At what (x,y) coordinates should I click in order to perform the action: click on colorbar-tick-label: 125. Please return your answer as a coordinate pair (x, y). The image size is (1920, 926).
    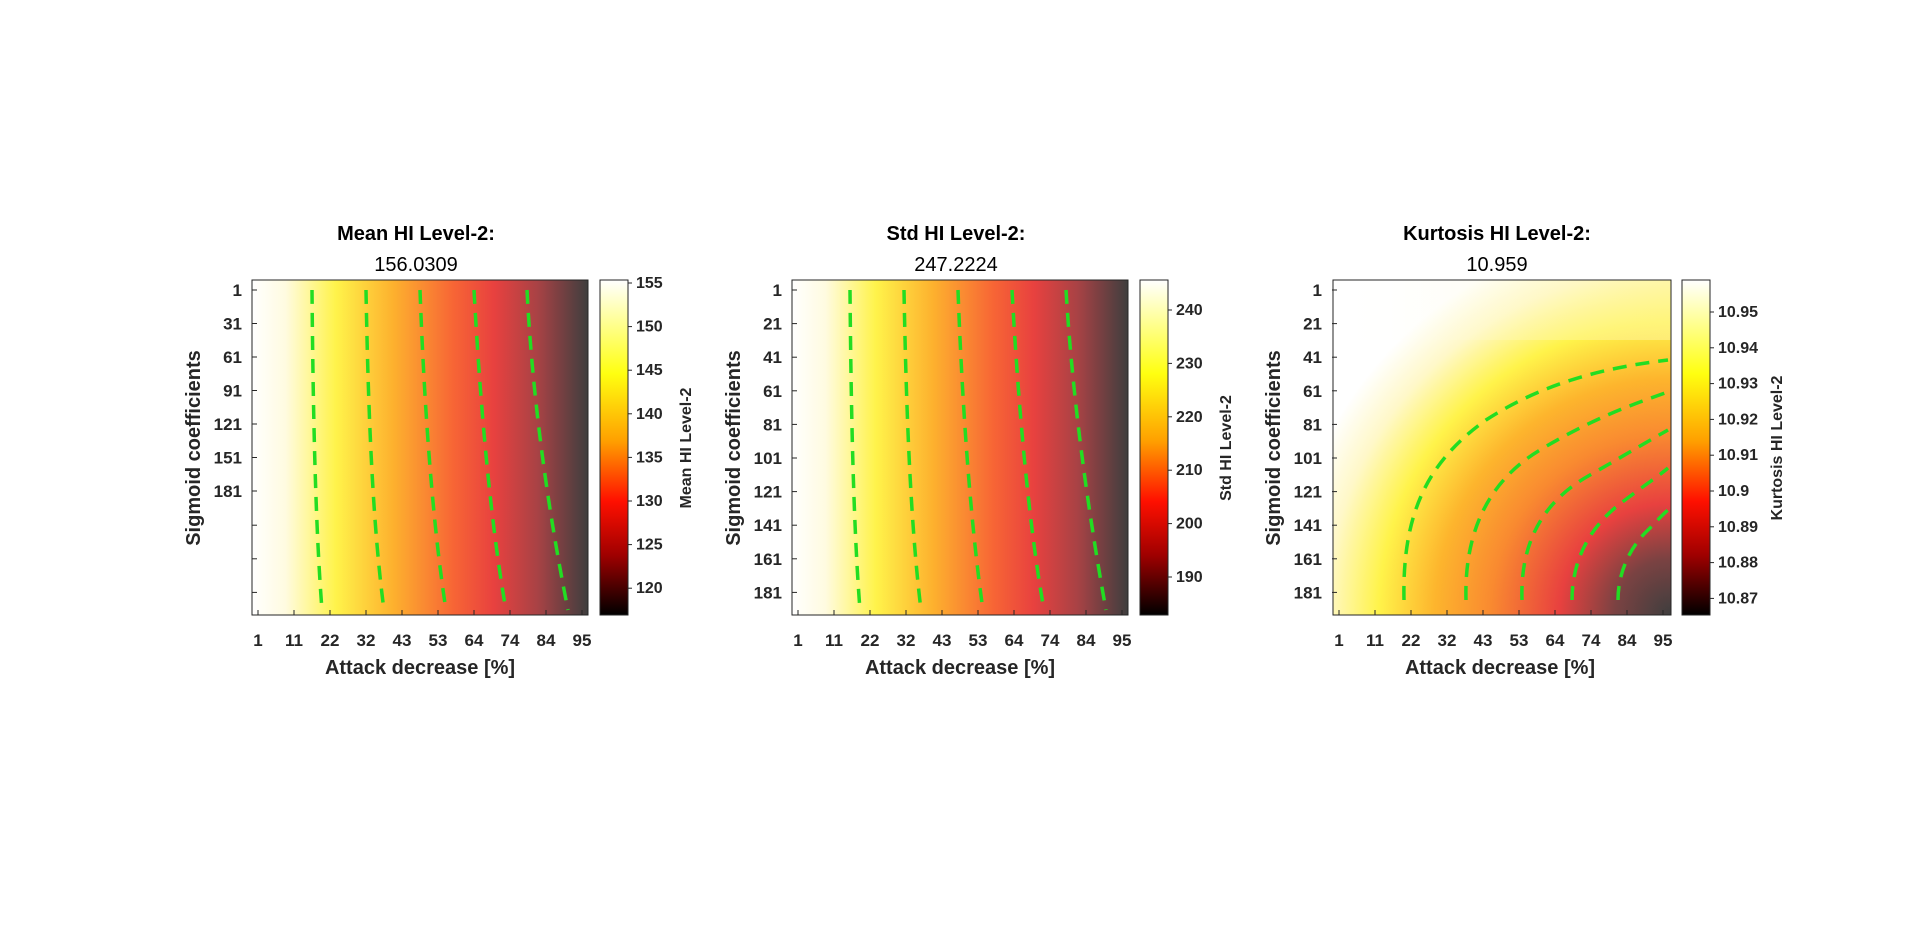
    Looking at the image, I should click on (649, 545).